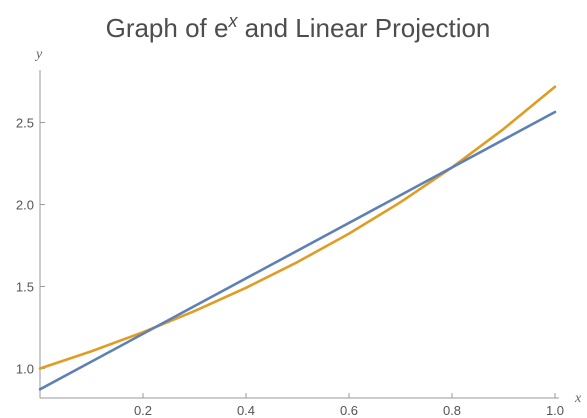  I want to click on x-axis-label: x, so click(578, 398).